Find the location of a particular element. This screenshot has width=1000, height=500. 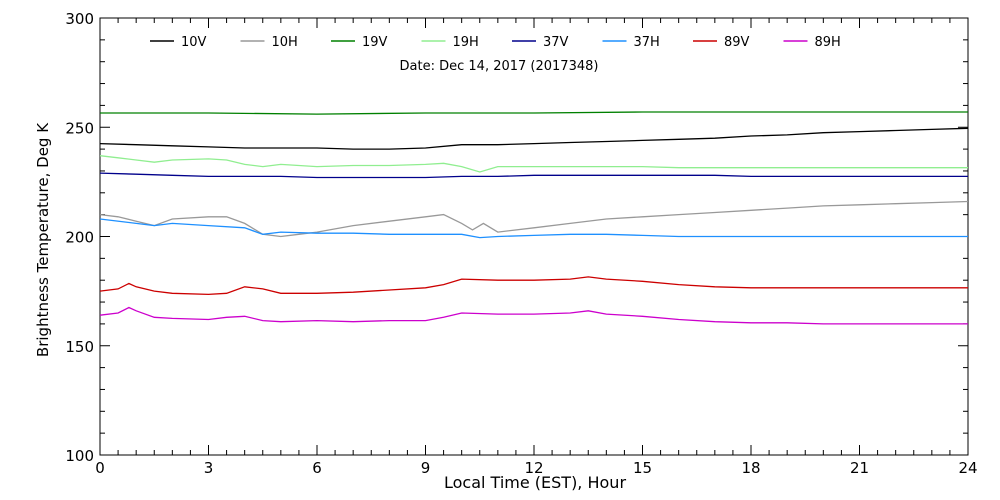

x-tick-label: 0 is located at coordinates (100, 468).